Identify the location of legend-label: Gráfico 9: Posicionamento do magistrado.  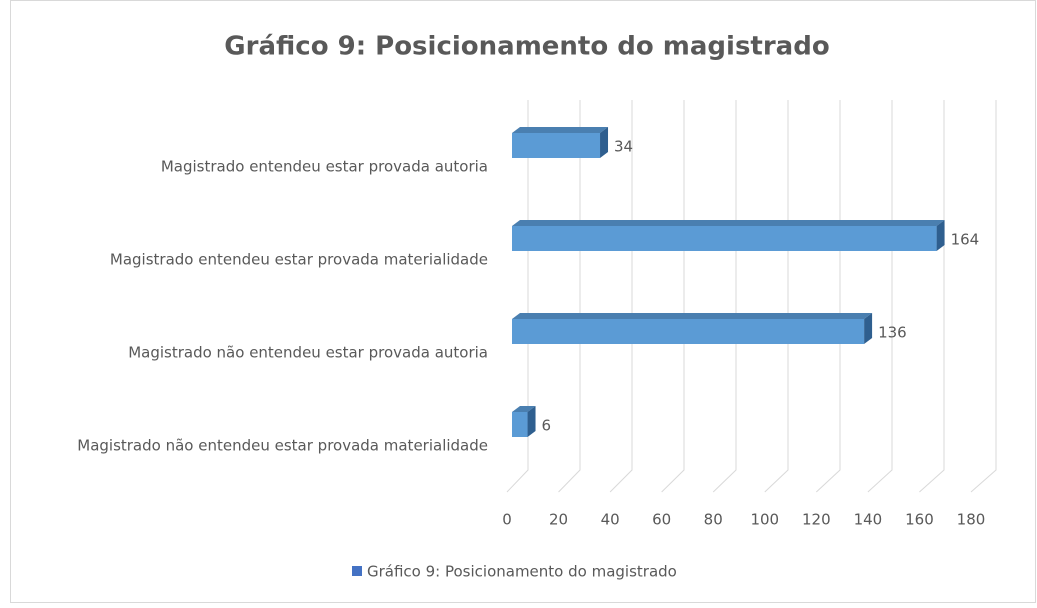
(522, 572).